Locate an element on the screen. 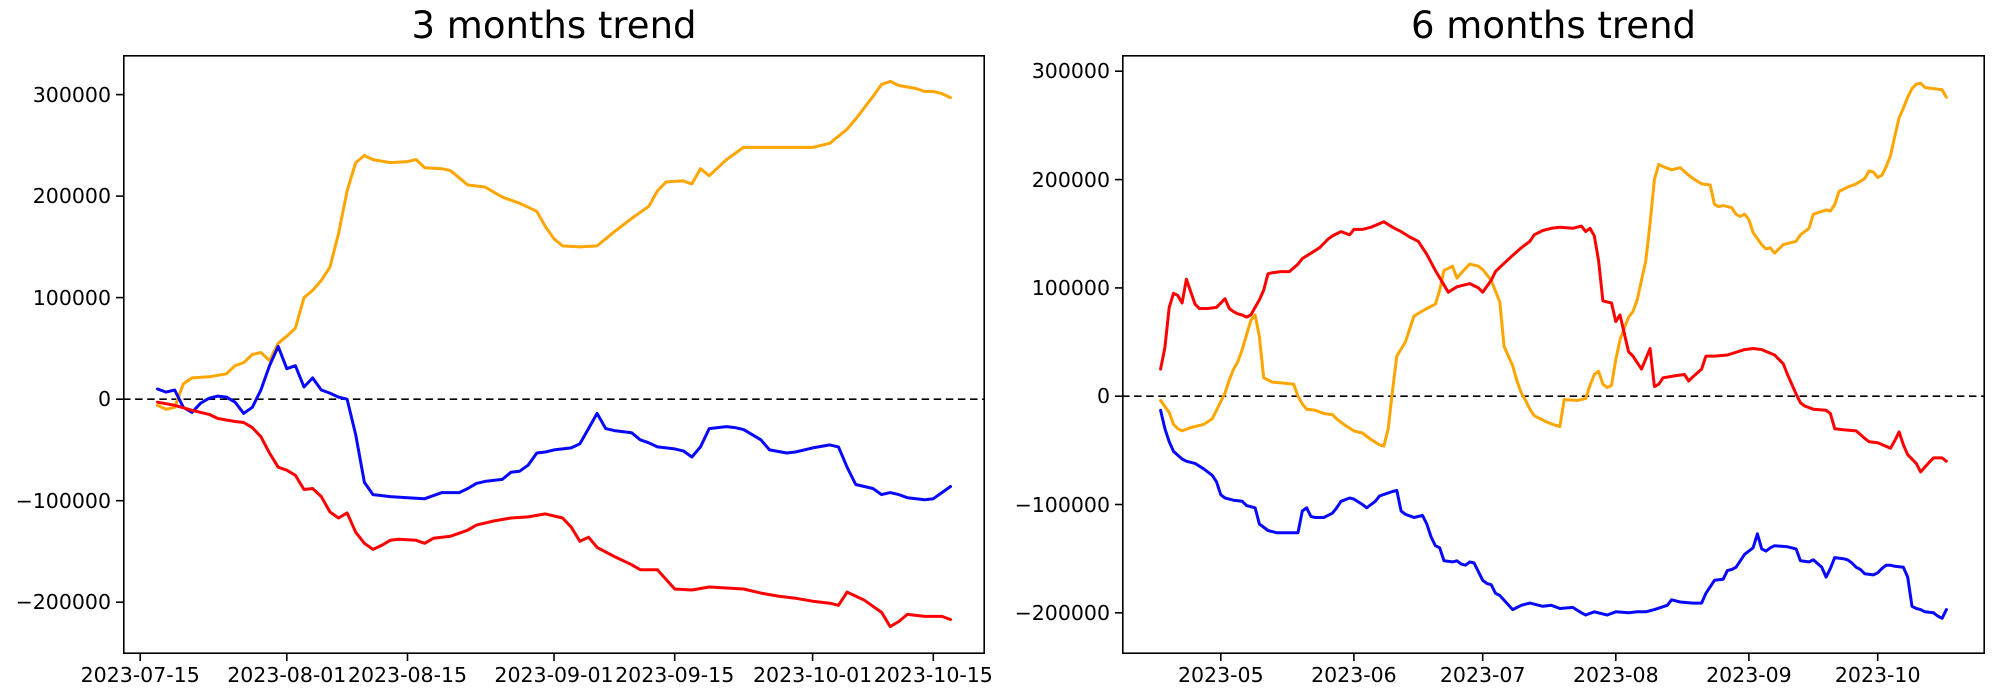 This screenshot has width=2000, height=700. x-tick-label: 2023-08-15 is located at coordinates (407, 675).